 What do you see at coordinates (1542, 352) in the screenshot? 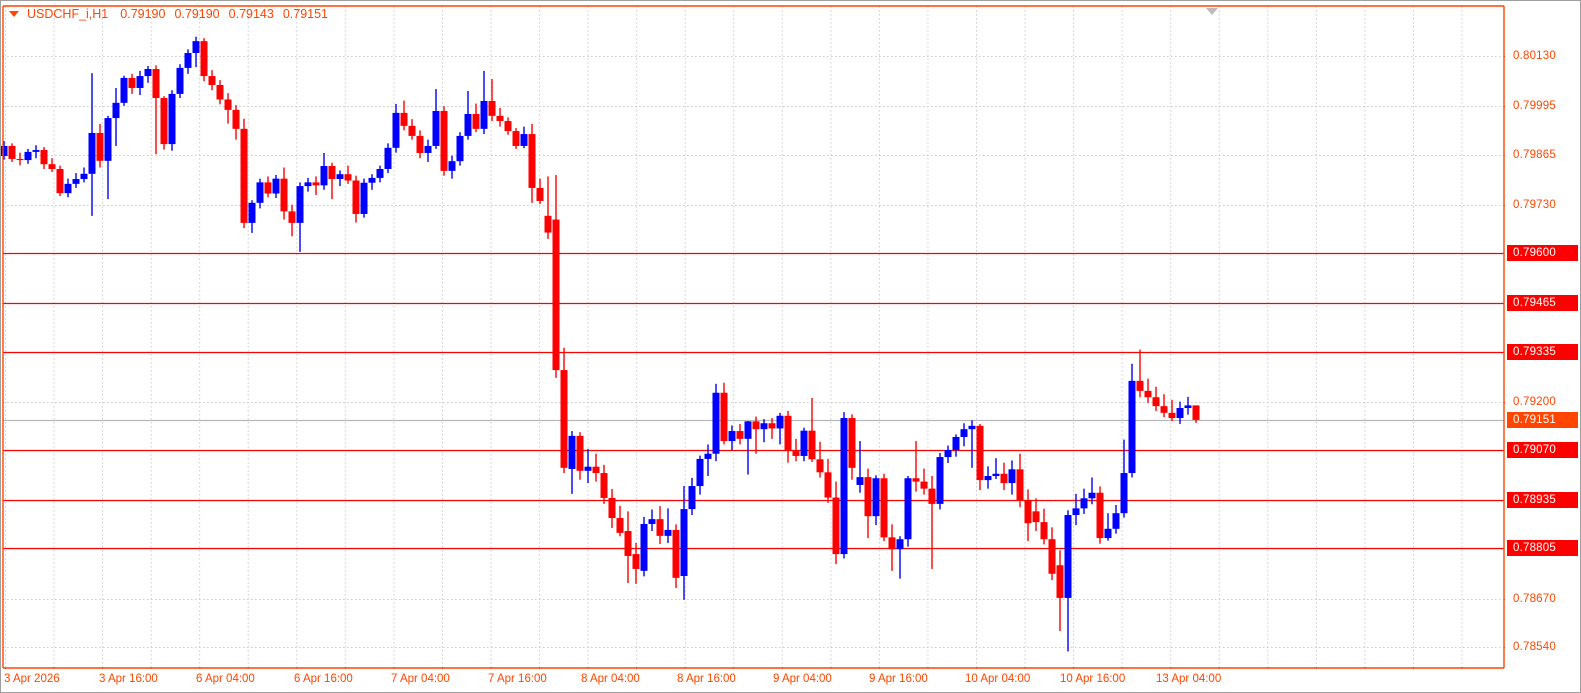
I see `level-price-label: 0.79335` at bounding box center [1542, 352].